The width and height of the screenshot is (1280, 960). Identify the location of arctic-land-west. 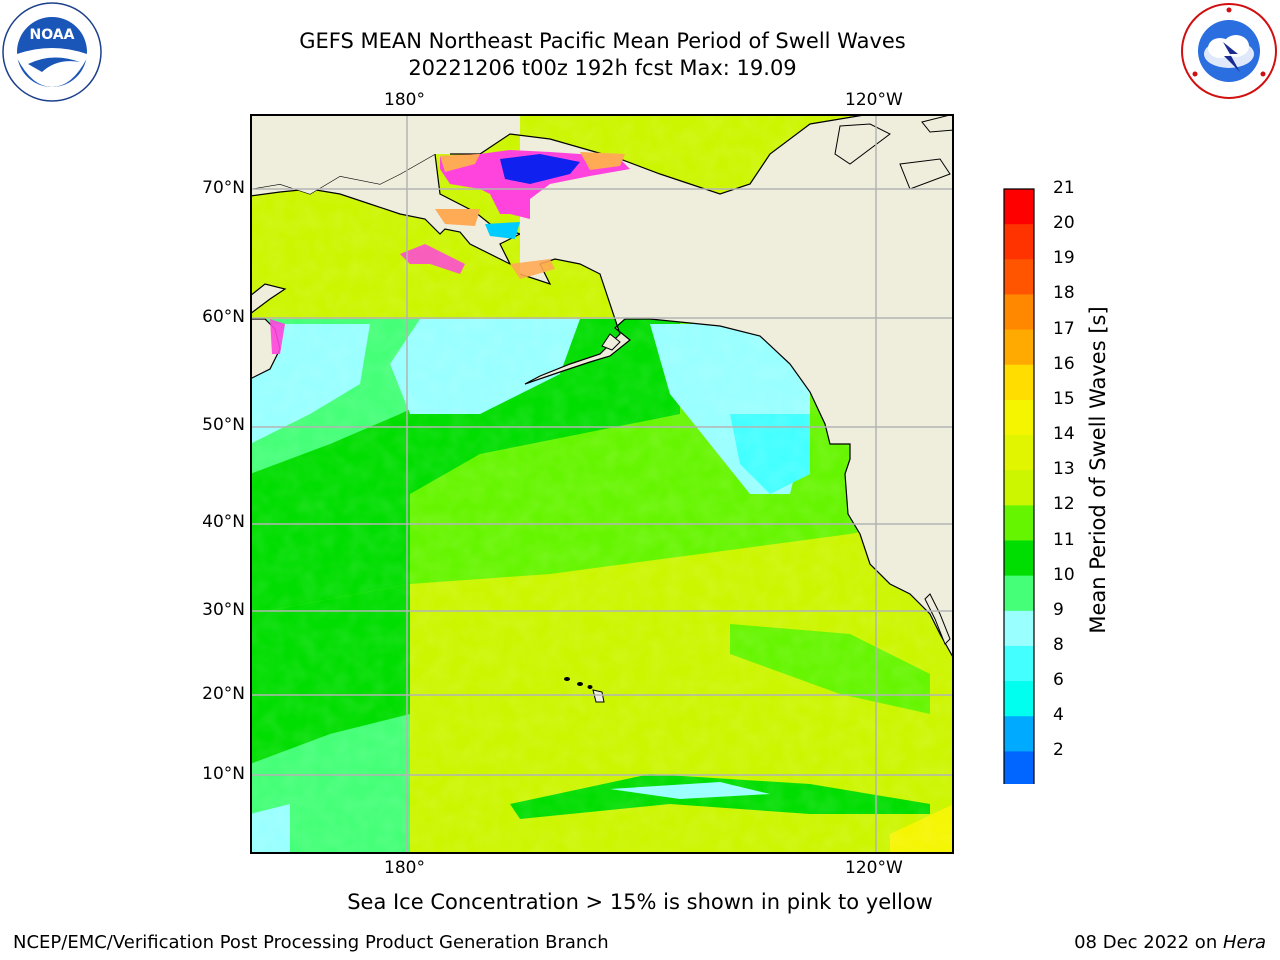
(350, 154).